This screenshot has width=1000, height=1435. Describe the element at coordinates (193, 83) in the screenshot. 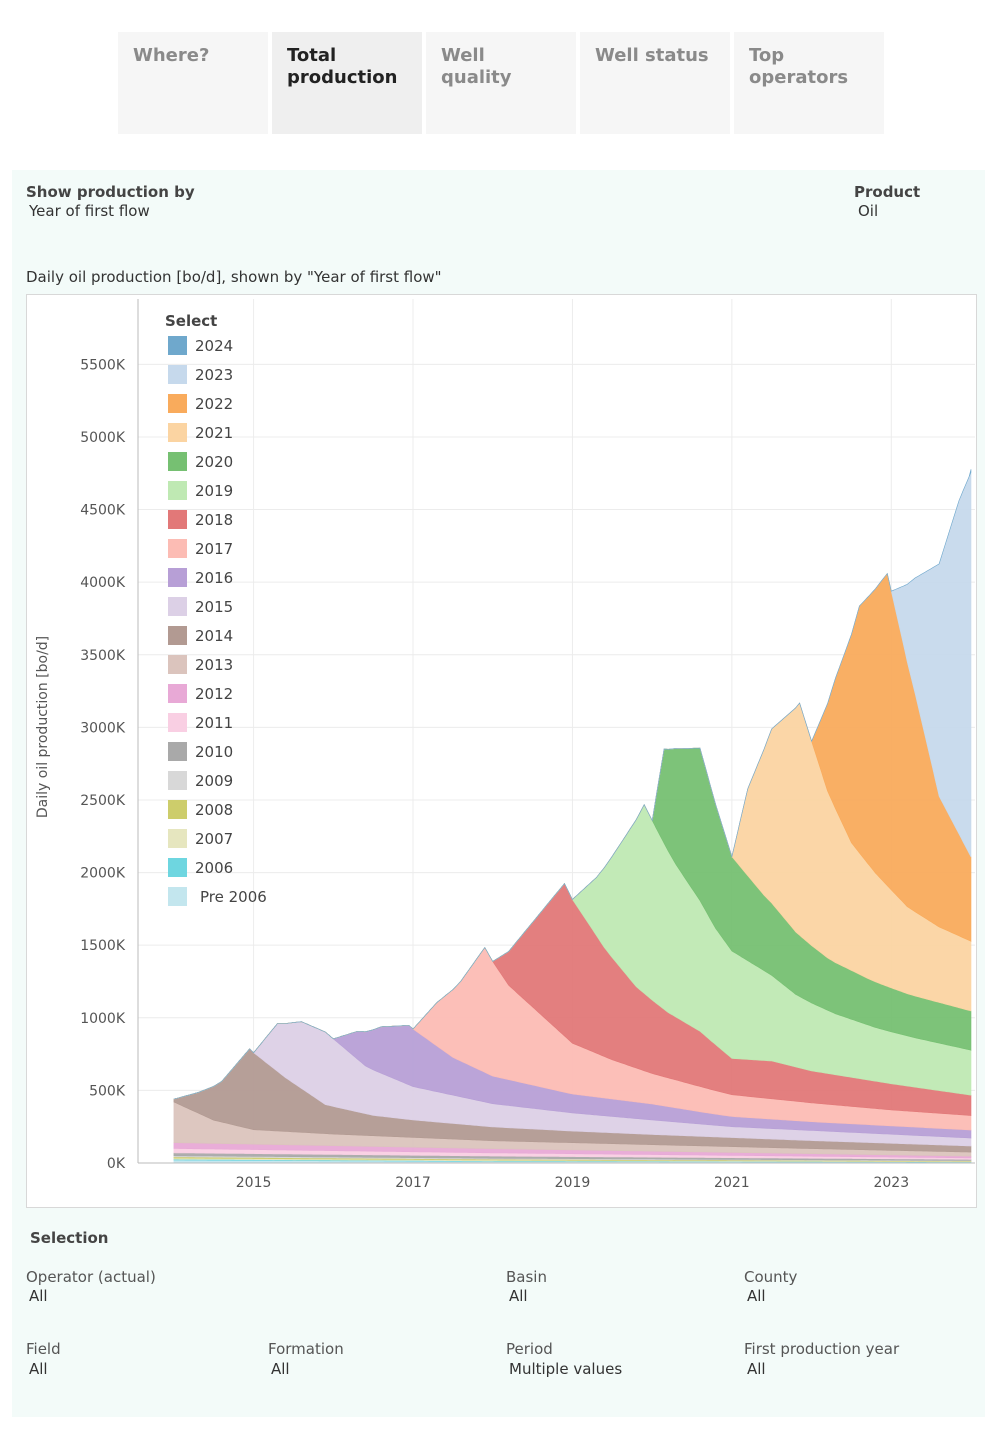

I see `tab-where: Where?` at that location.